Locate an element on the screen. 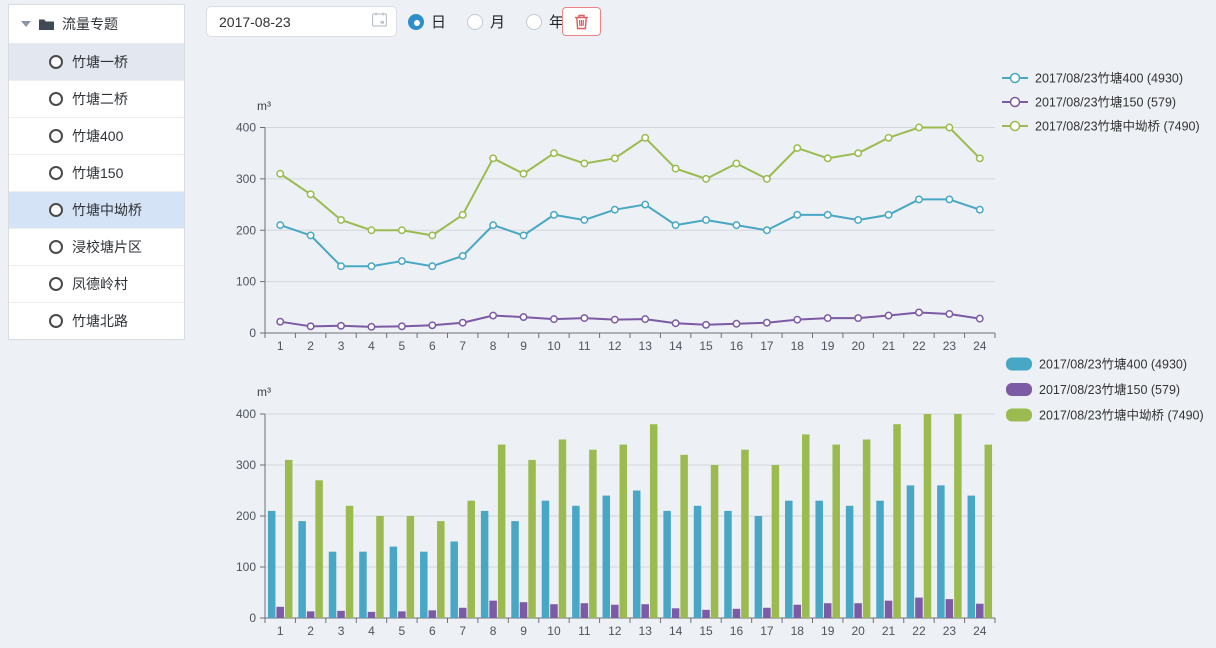 The height and width of the screenshot is (648, 1216). period-option-月: 月 is located at coordinates (486, 21).